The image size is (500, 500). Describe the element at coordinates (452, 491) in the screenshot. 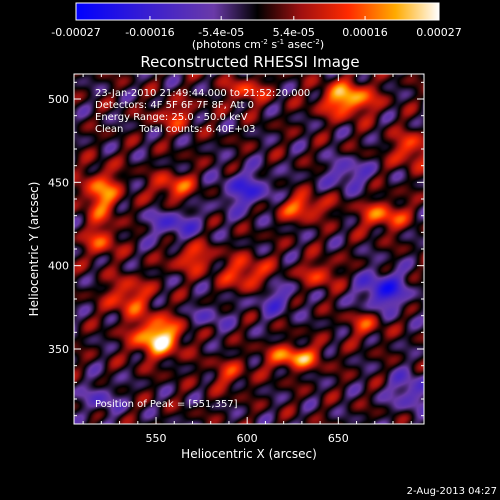

I see `footer-date: 2-Aug-2013 04:27` at that location.